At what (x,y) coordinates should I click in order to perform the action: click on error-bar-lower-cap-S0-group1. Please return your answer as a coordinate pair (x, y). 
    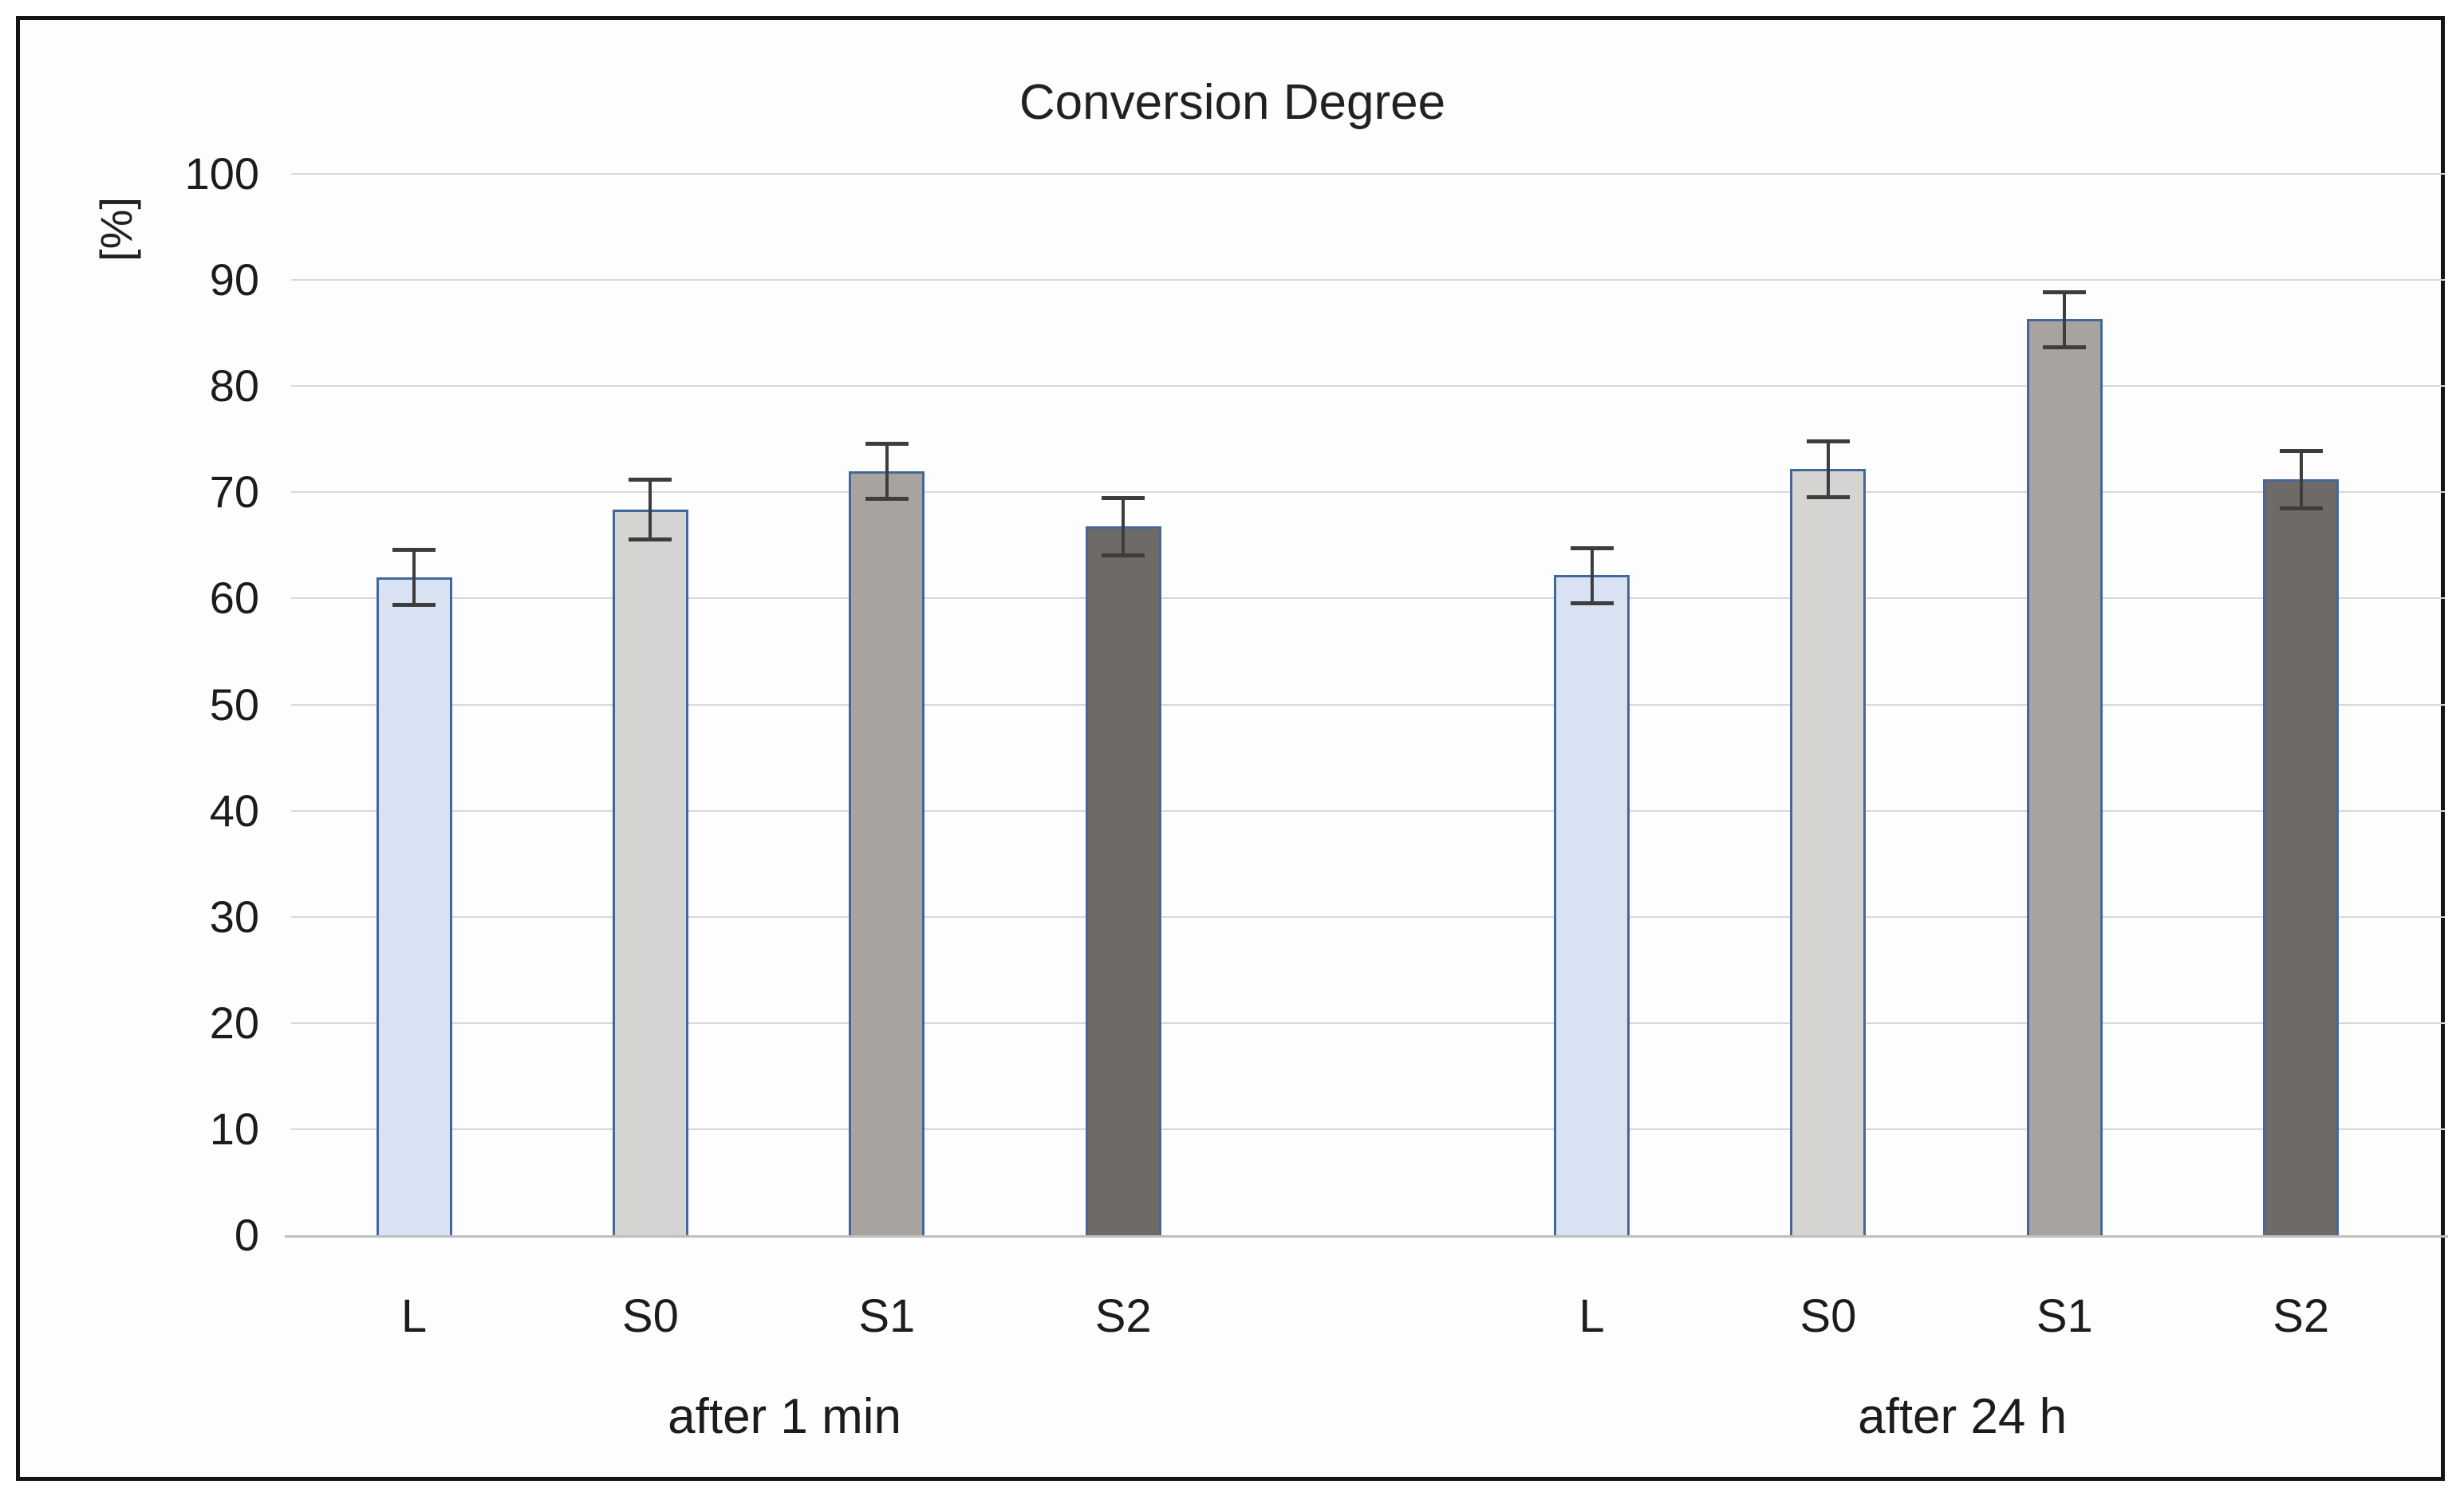
    Looking at the image, I should click on (650, 539).